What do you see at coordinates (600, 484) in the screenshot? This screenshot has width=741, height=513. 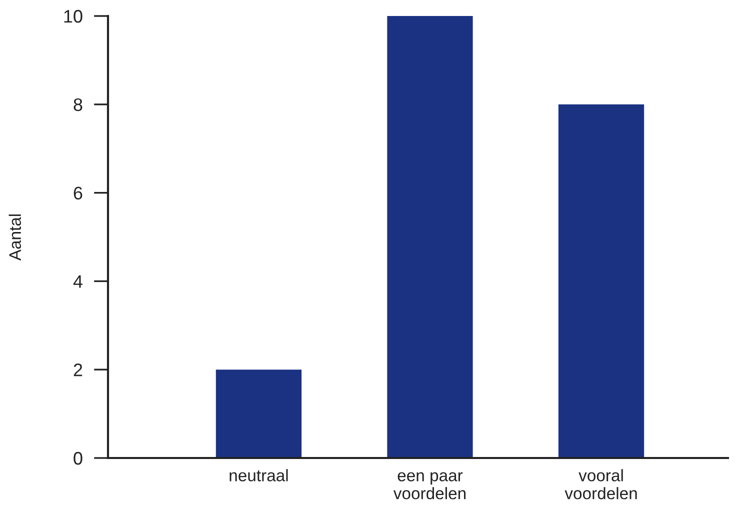 I see `x-tick-label: vooral voordelen` at bounding box center [600, 484].